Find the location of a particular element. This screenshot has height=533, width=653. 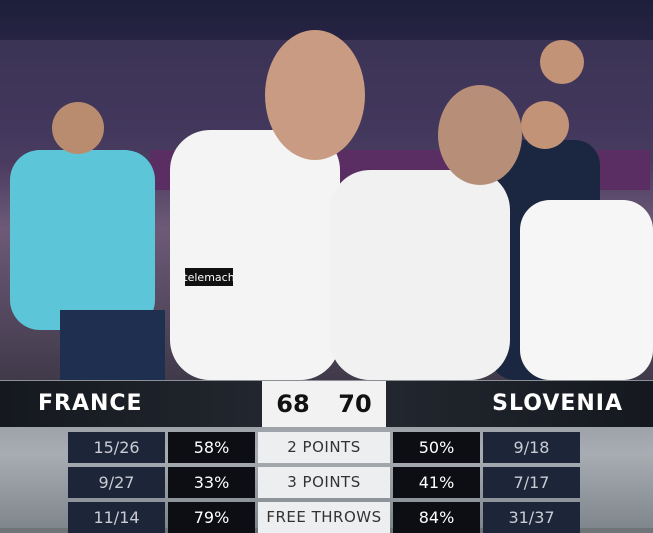

home-percent: 33% is located at coordinates (211, 482).